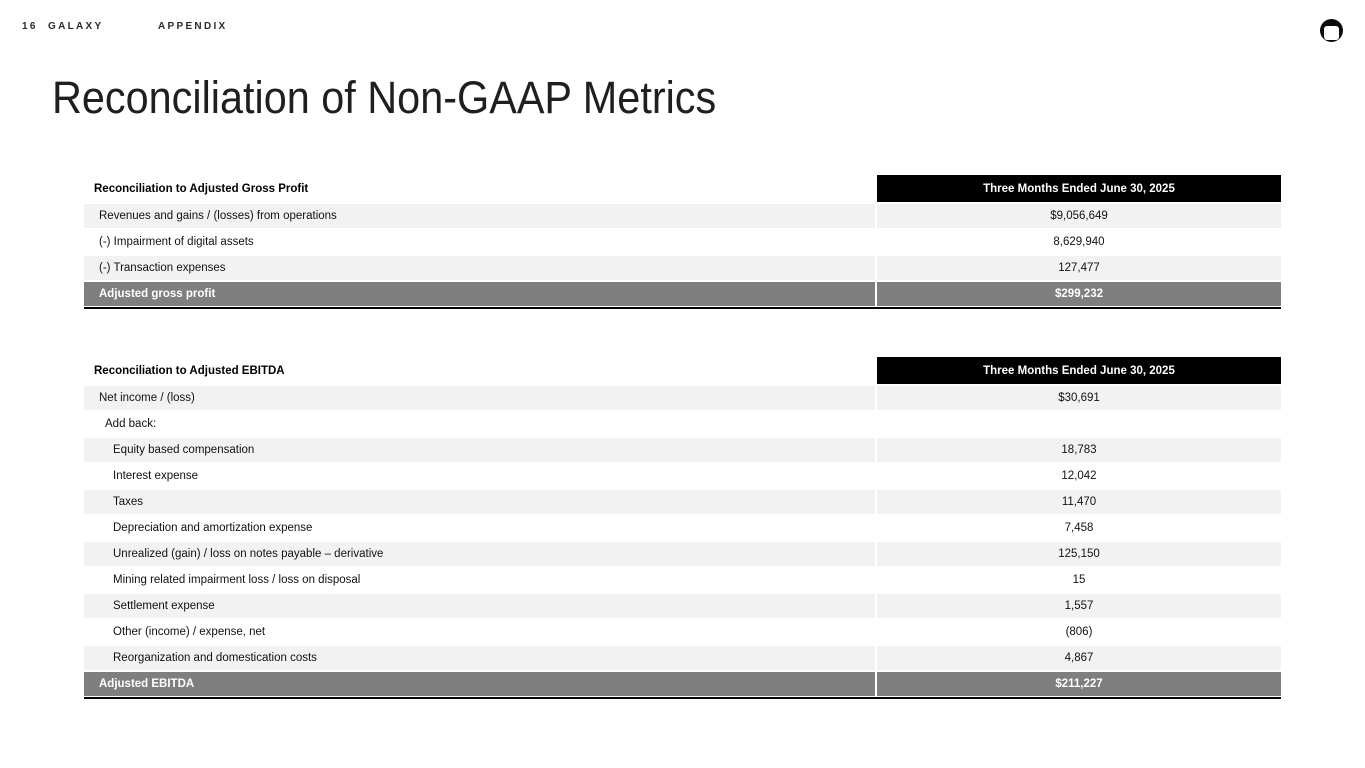 The width and height of the screenshot is (1365, 768). I want to click on row-value: 4,867, so click(1079, 658).